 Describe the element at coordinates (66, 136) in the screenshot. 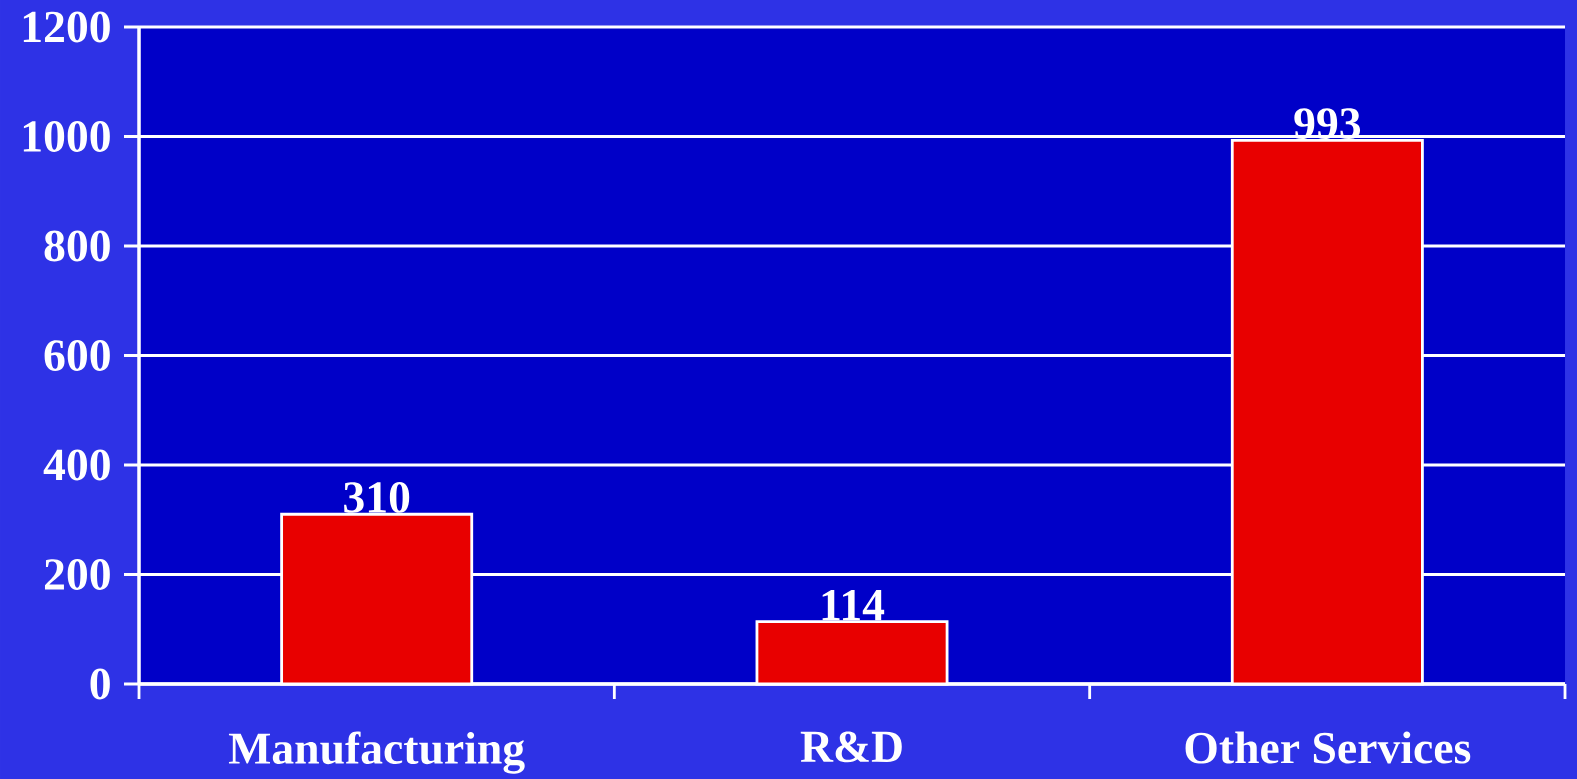

I see `y-tick-label: 1000` at that location.